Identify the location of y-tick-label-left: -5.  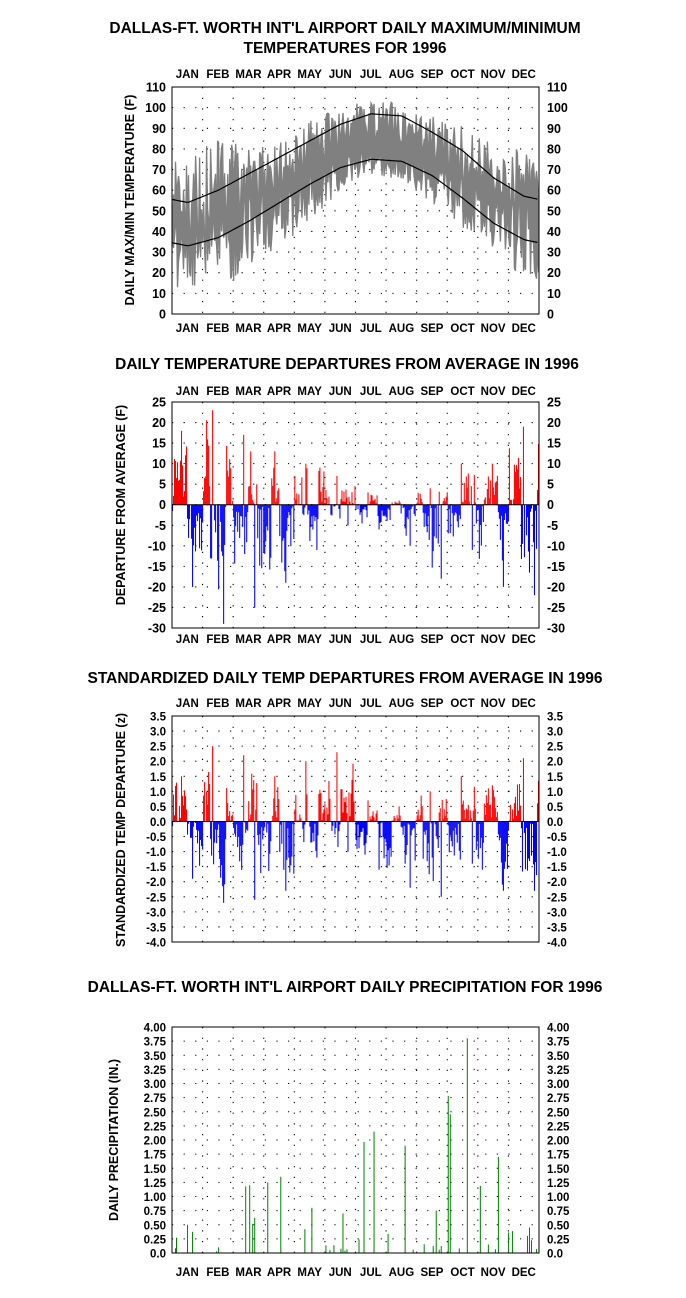
(160, 526).